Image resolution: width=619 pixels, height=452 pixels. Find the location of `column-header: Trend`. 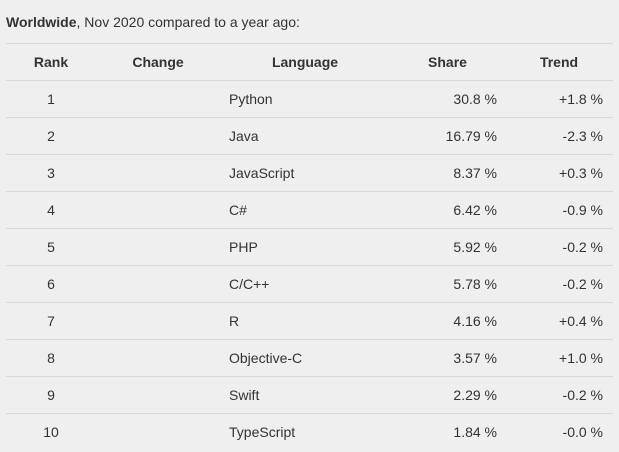

column-header: Trend is located at coordinates (559, 62).